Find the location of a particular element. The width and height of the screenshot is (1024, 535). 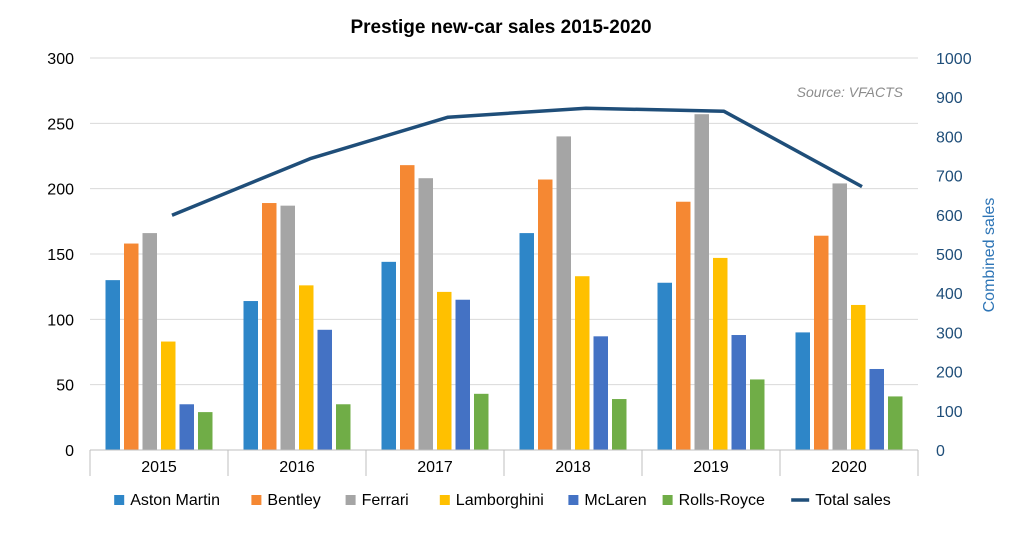

secondary-axis-label: Combined sales is located at coordinates (989, 255).